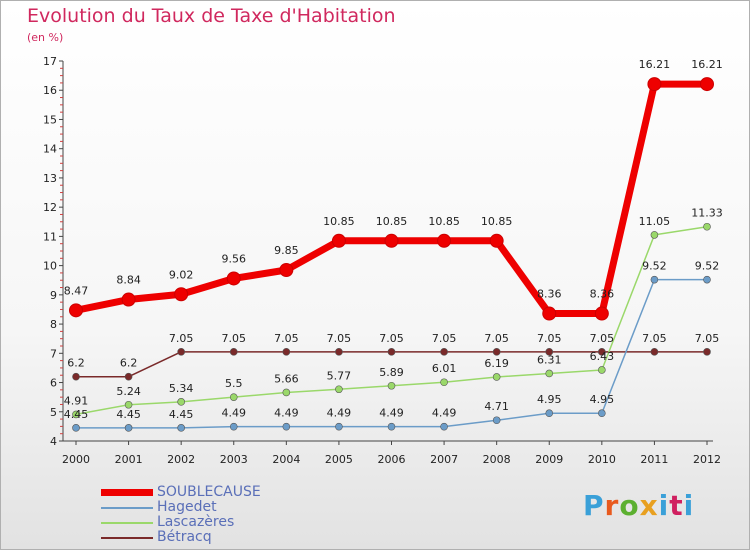  What do you see at coordinates (339, 459) in the screenshot?
I see `x-tick-label: 2005` at bounding box center [339, 459].